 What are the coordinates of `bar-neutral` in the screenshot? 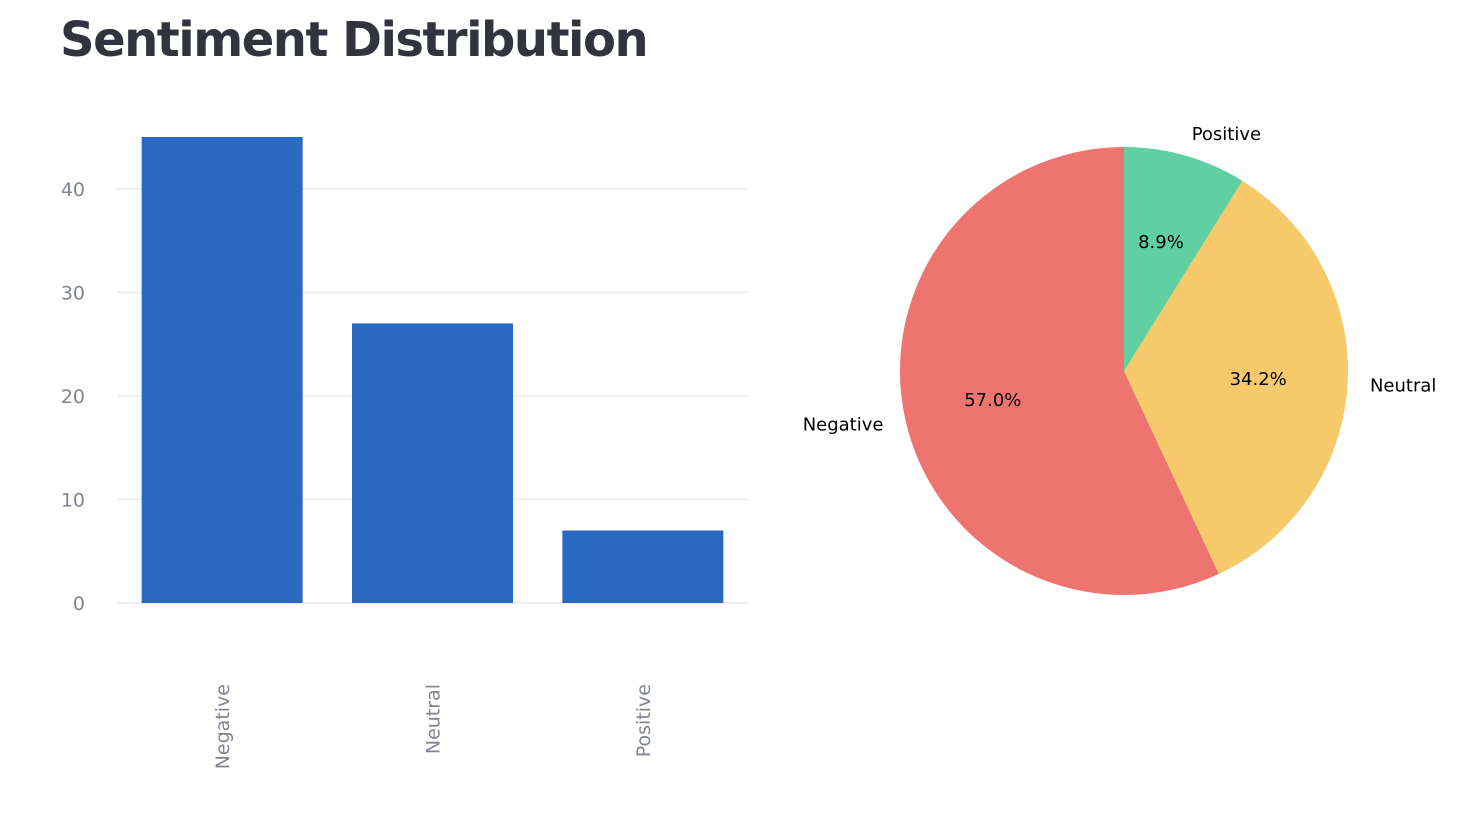 It's located at (432, 463).